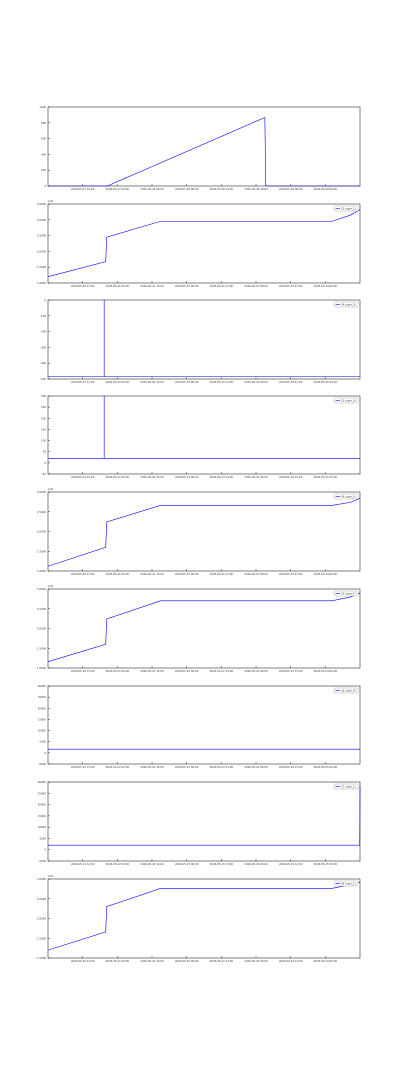 This screenshot has width=400, height=1067. What do you see at coordinates (118, 382) in the screenshot?
I see `x-tick-label: 2020-05-22 00:00` at bounding box center [118, 382].